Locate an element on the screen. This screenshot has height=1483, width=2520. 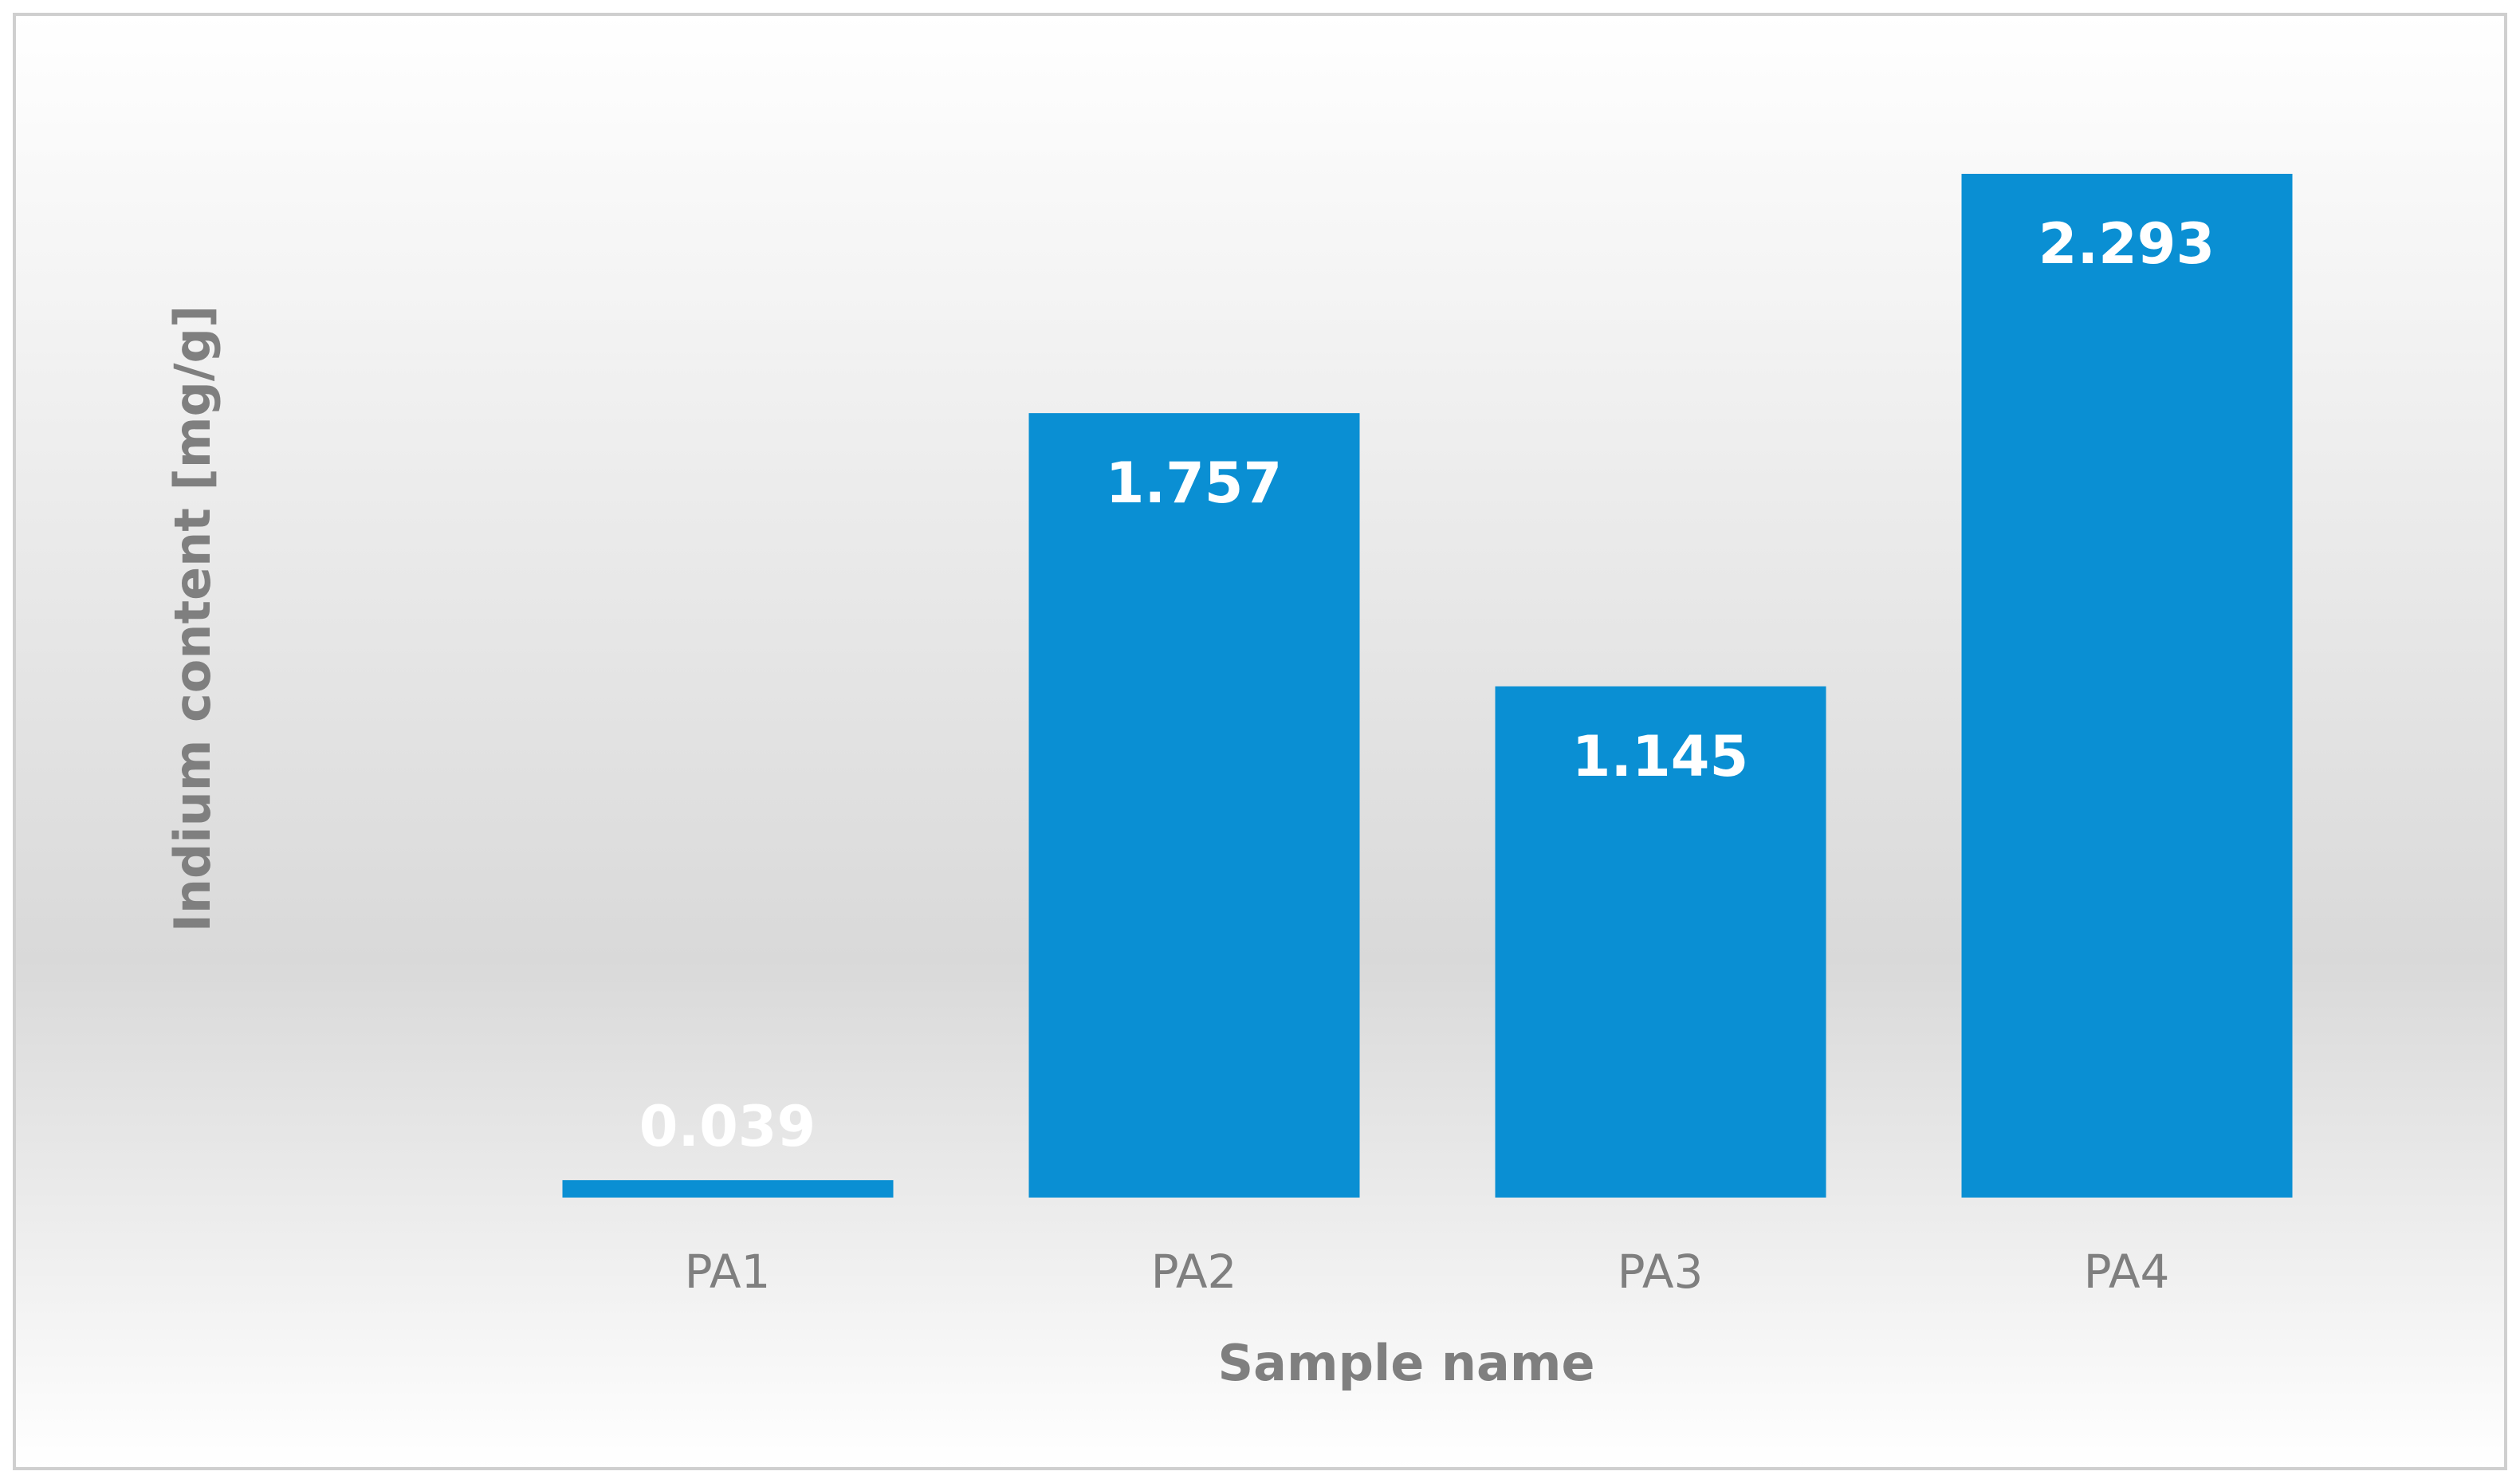
x-tick-label: PA3 is located at coordinates (1661, 1272).